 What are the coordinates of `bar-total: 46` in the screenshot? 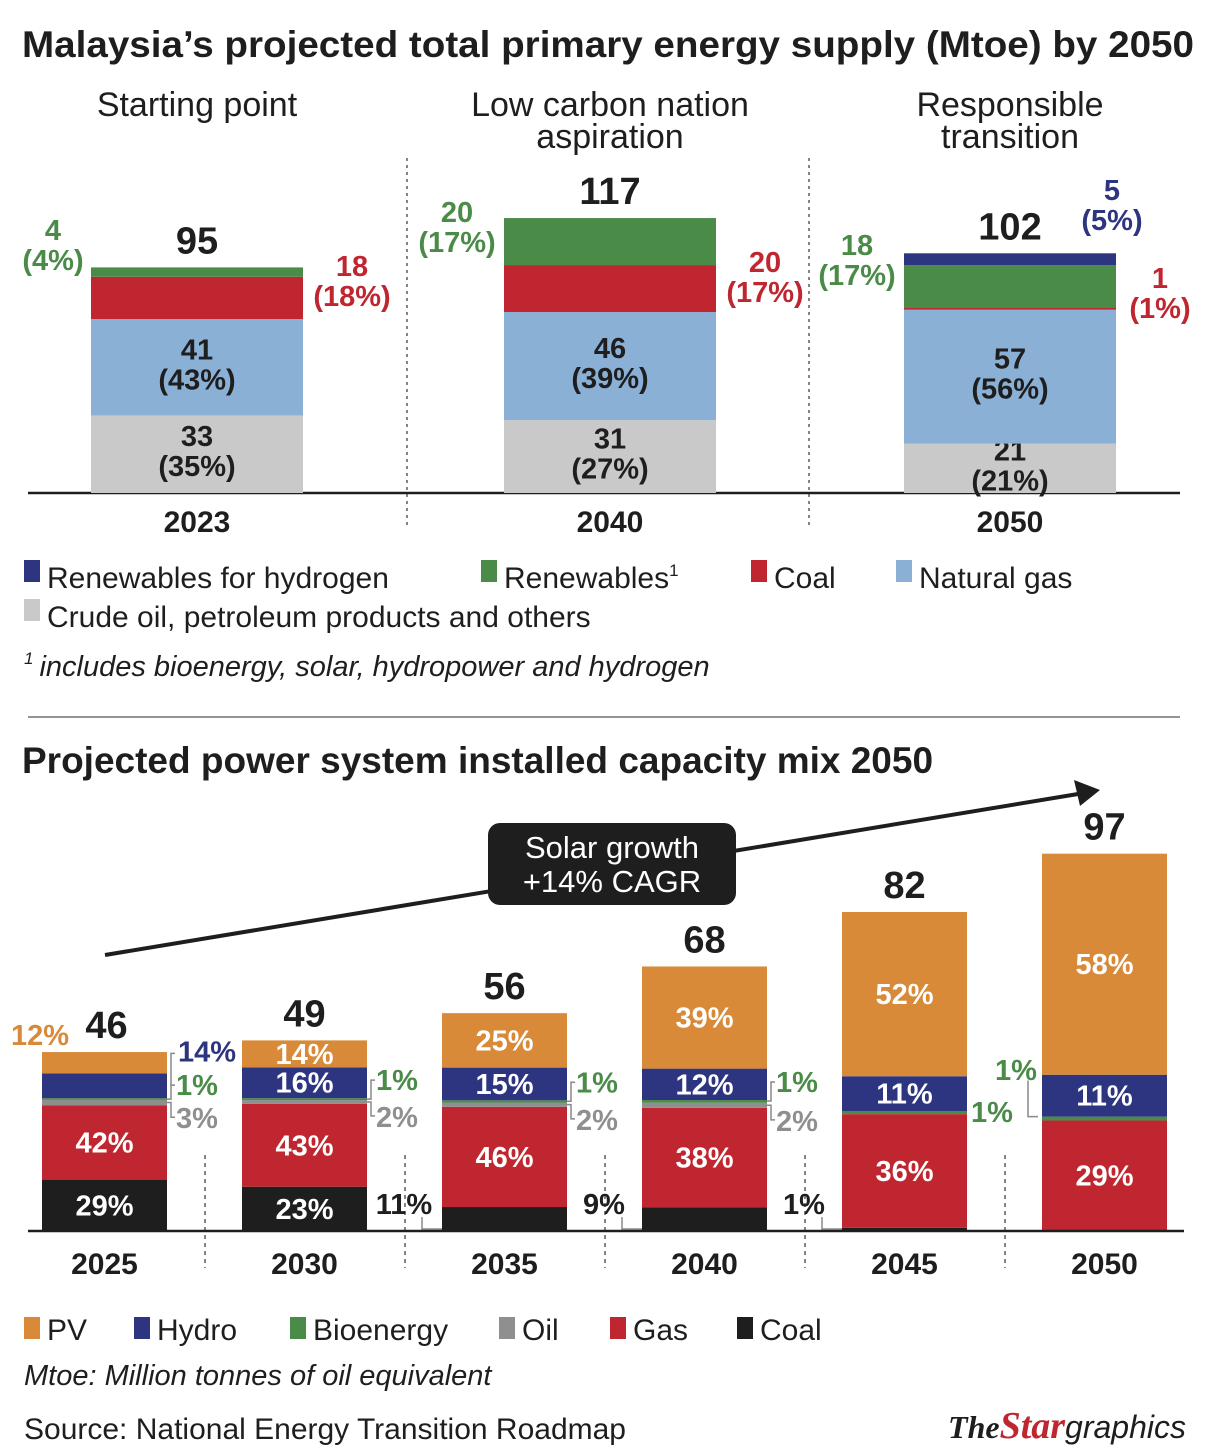 It's located at (106, 1026).